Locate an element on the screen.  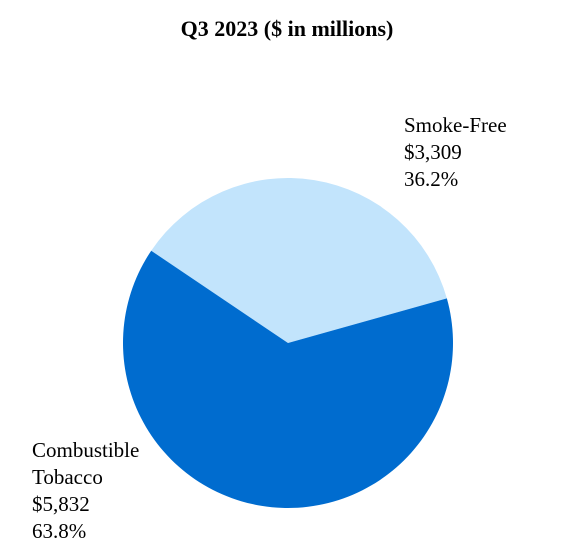
slice-percent: 36.2% is located at coordinates (431, 179).